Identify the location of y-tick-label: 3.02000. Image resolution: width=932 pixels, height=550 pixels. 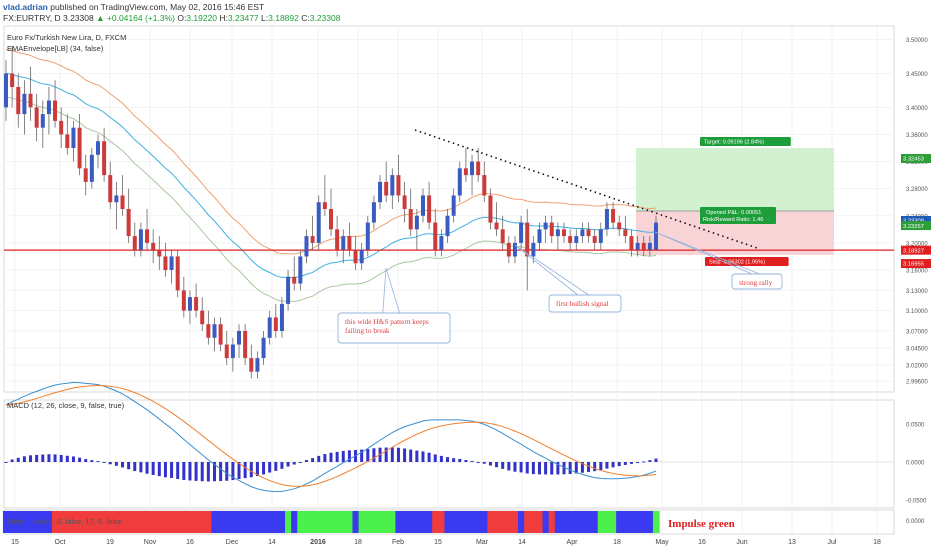
(917, 366).